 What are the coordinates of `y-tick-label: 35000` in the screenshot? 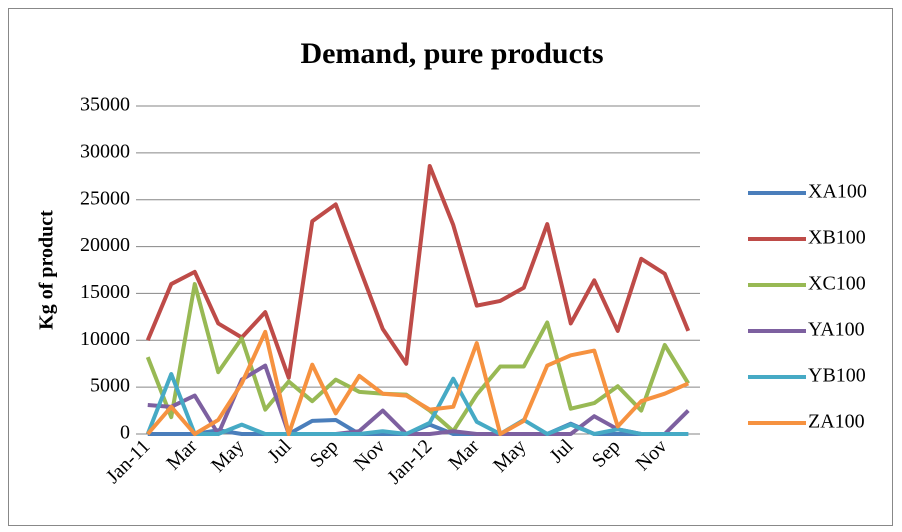 It's located at (105, 105).